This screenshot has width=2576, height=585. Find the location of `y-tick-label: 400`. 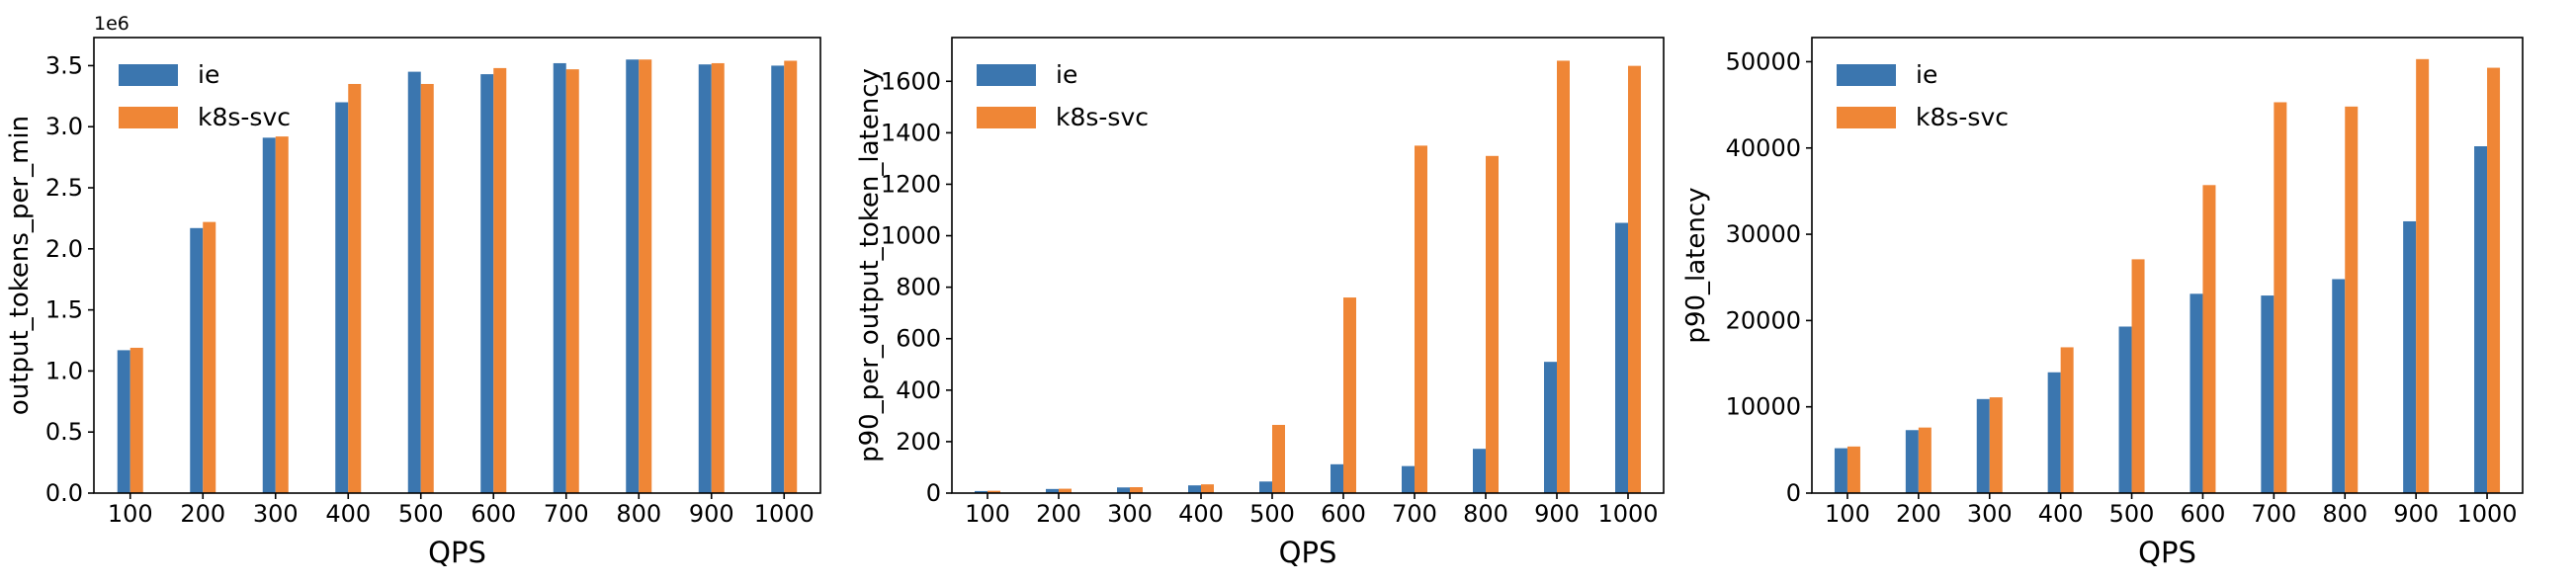

y-tick-label: 400 is located at coordinates (918, 390).